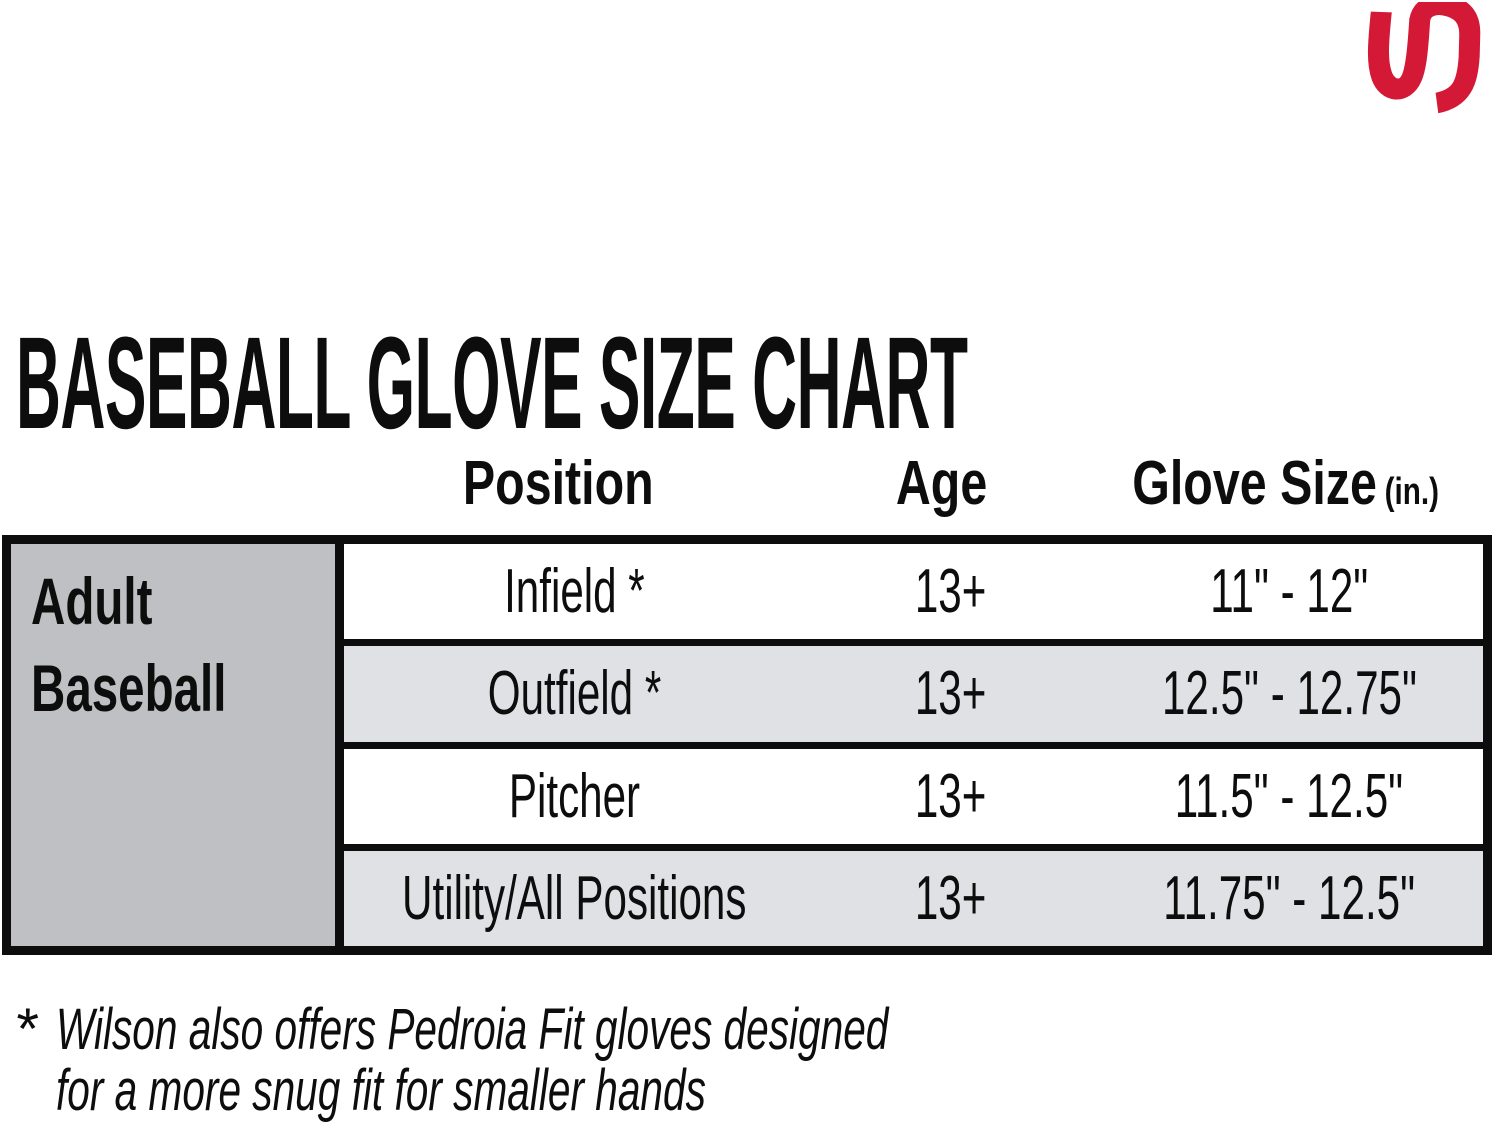  Describe the element at coordinates (559, 483) in the screenshot. I see `header-position: Position` at that location.